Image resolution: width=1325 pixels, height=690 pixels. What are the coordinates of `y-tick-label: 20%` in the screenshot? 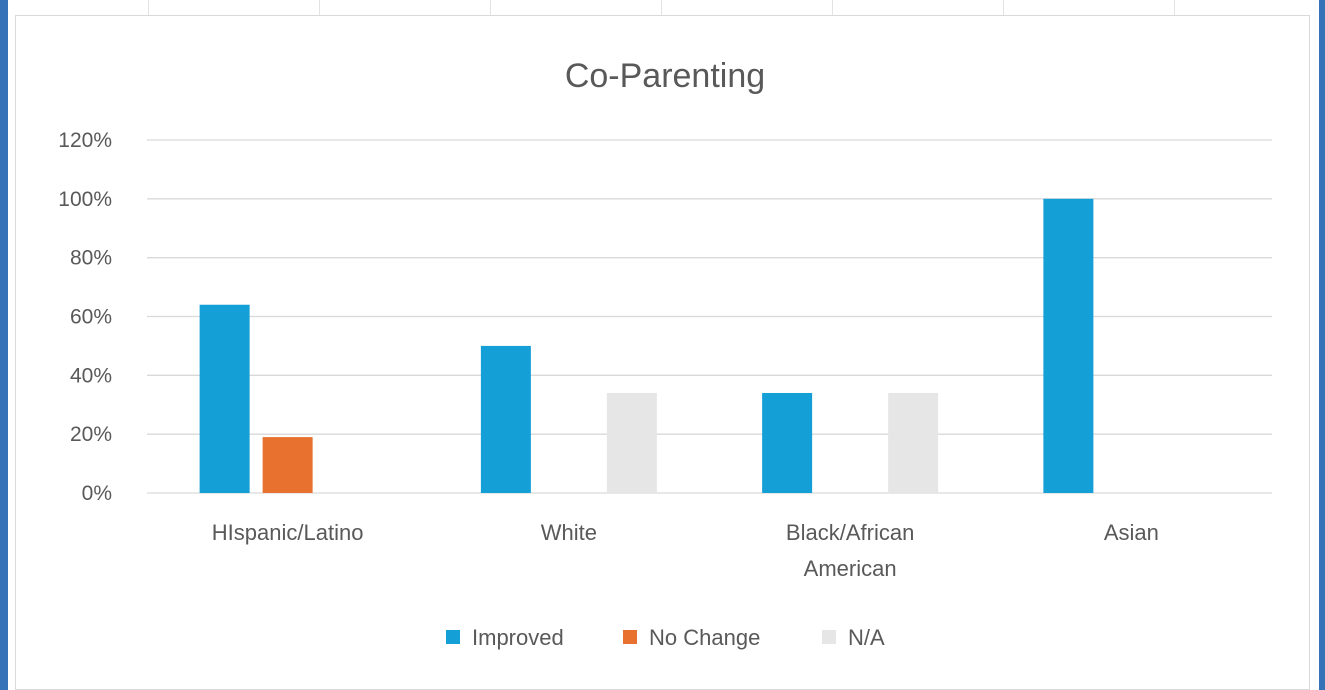 It's located at (91, 434).